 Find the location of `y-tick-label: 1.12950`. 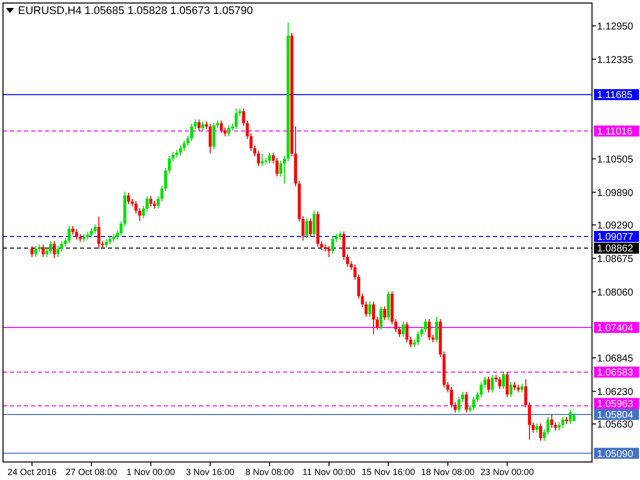

y-tick-label: 1.12950 is located at coordinates (615, 26).